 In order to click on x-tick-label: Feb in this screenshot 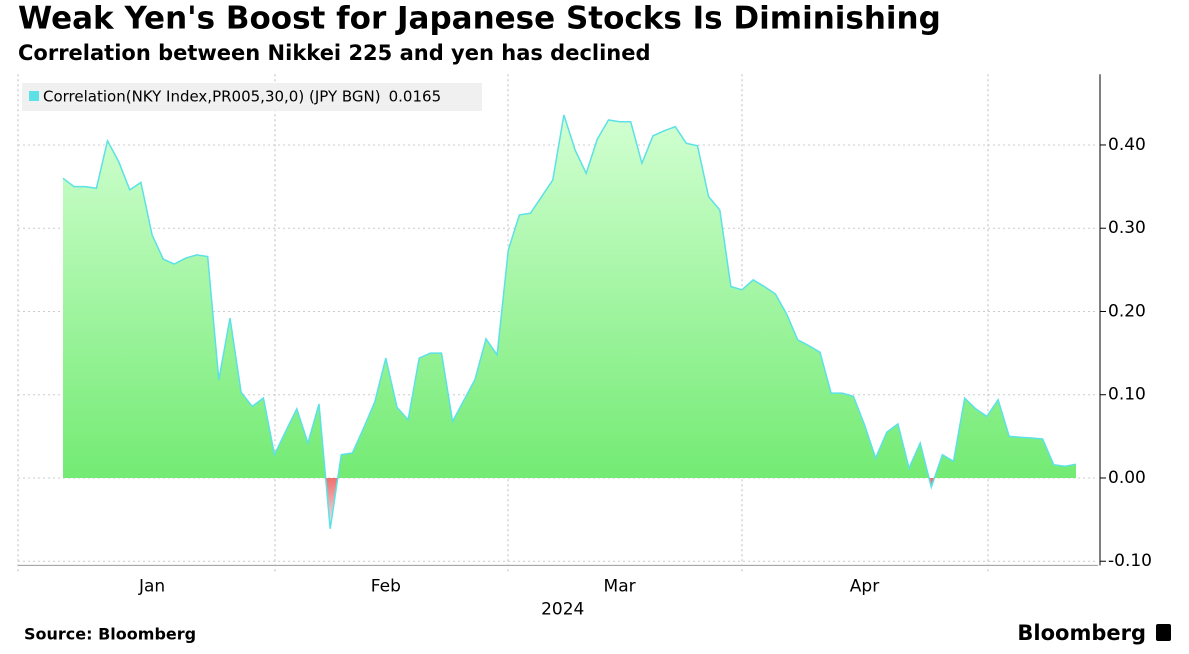, I will do `click(386, 586)`.